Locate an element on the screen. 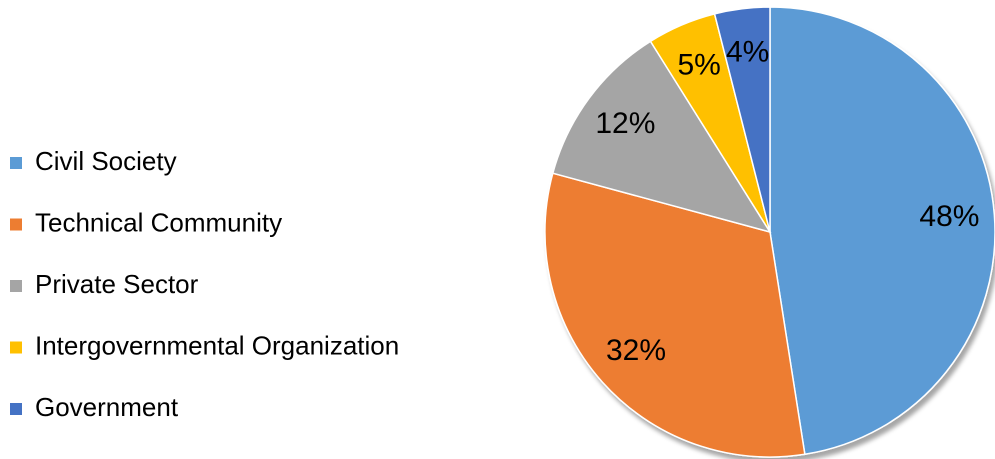 This screenshot has width=995, height=459. legend-label: Government is located at coordinates (107, 407).